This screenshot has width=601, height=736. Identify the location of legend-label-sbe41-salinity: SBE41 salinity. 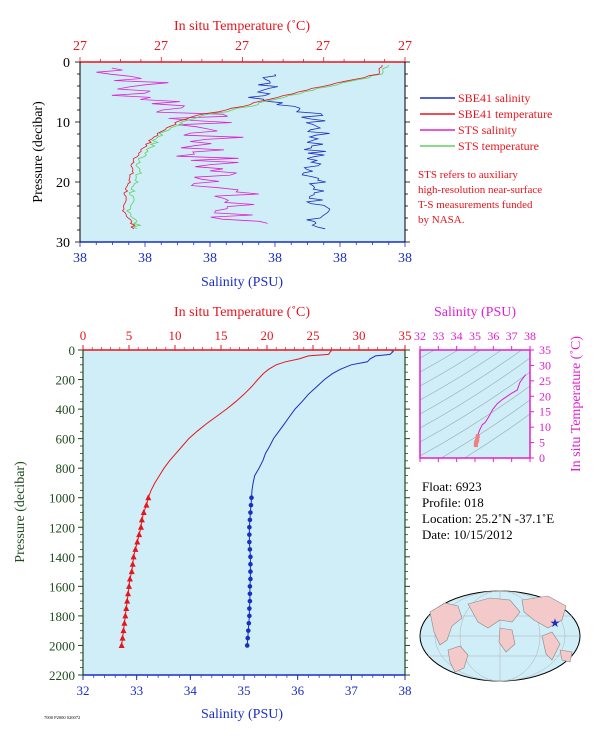
(494, 98).